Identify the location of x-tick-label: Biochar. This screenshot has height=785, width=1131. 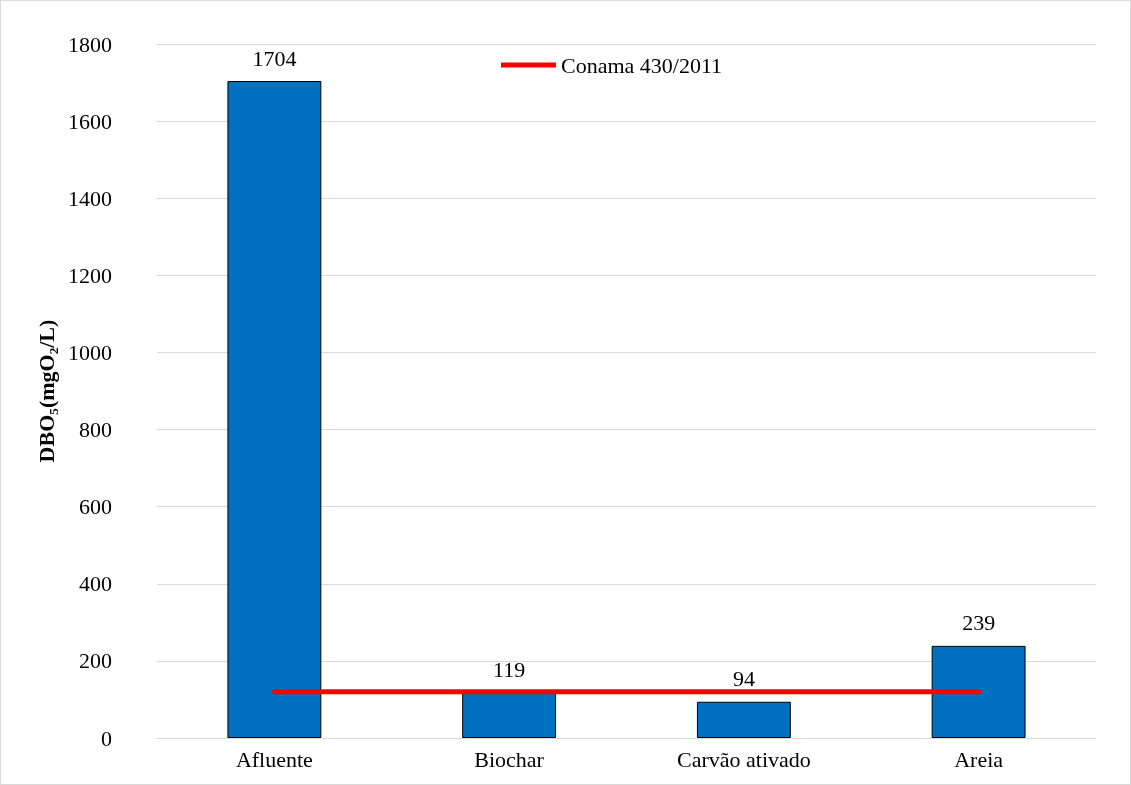
(509, 759).